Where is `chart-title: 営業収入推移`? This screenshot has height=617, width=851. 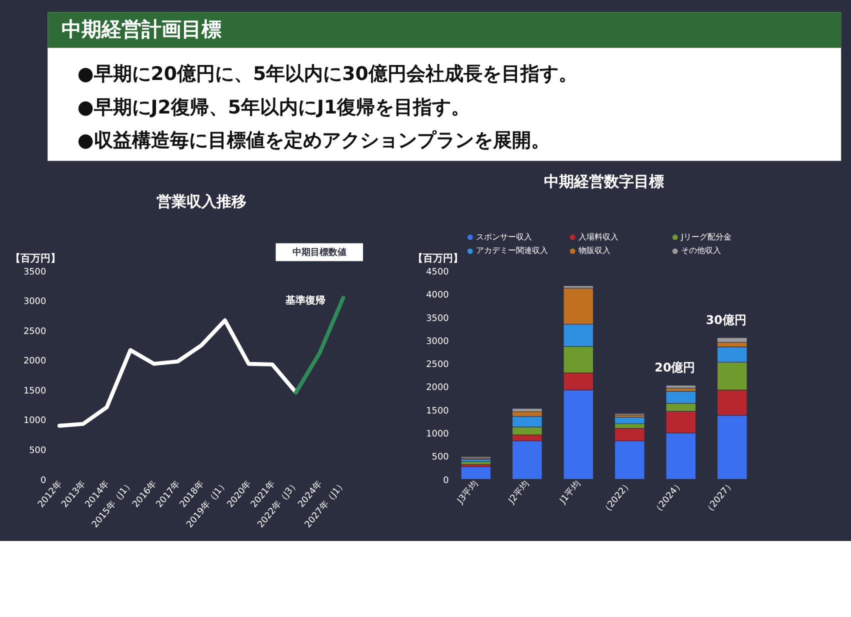 chart-title: 営業収入推移 is located at coordinates (201, 201).